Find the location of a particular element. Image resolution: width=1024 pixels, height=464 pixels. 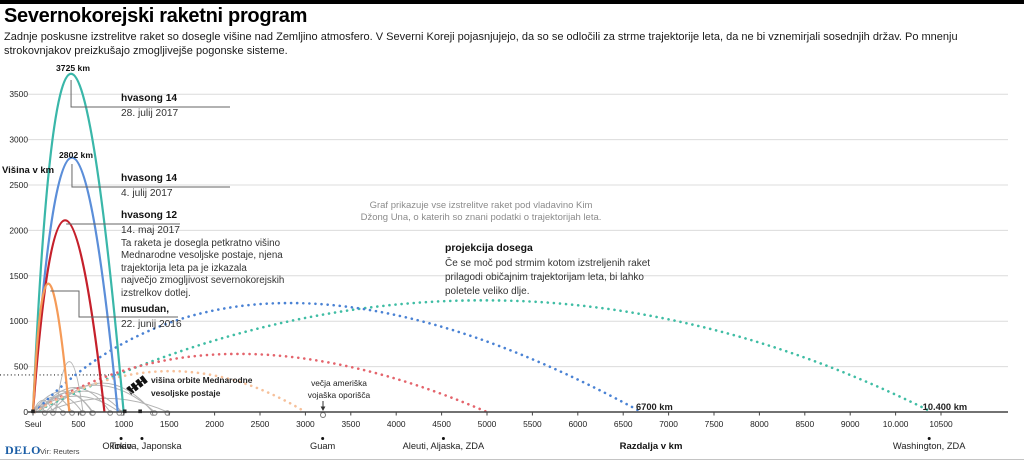

top-bar is located at coordinates (512, 2).